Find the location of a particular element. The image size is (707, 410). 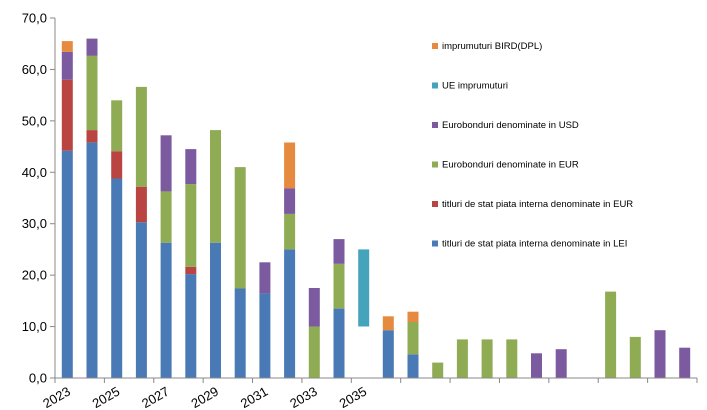

x-tick-label: 2035 is located at coordinates (353, 397).